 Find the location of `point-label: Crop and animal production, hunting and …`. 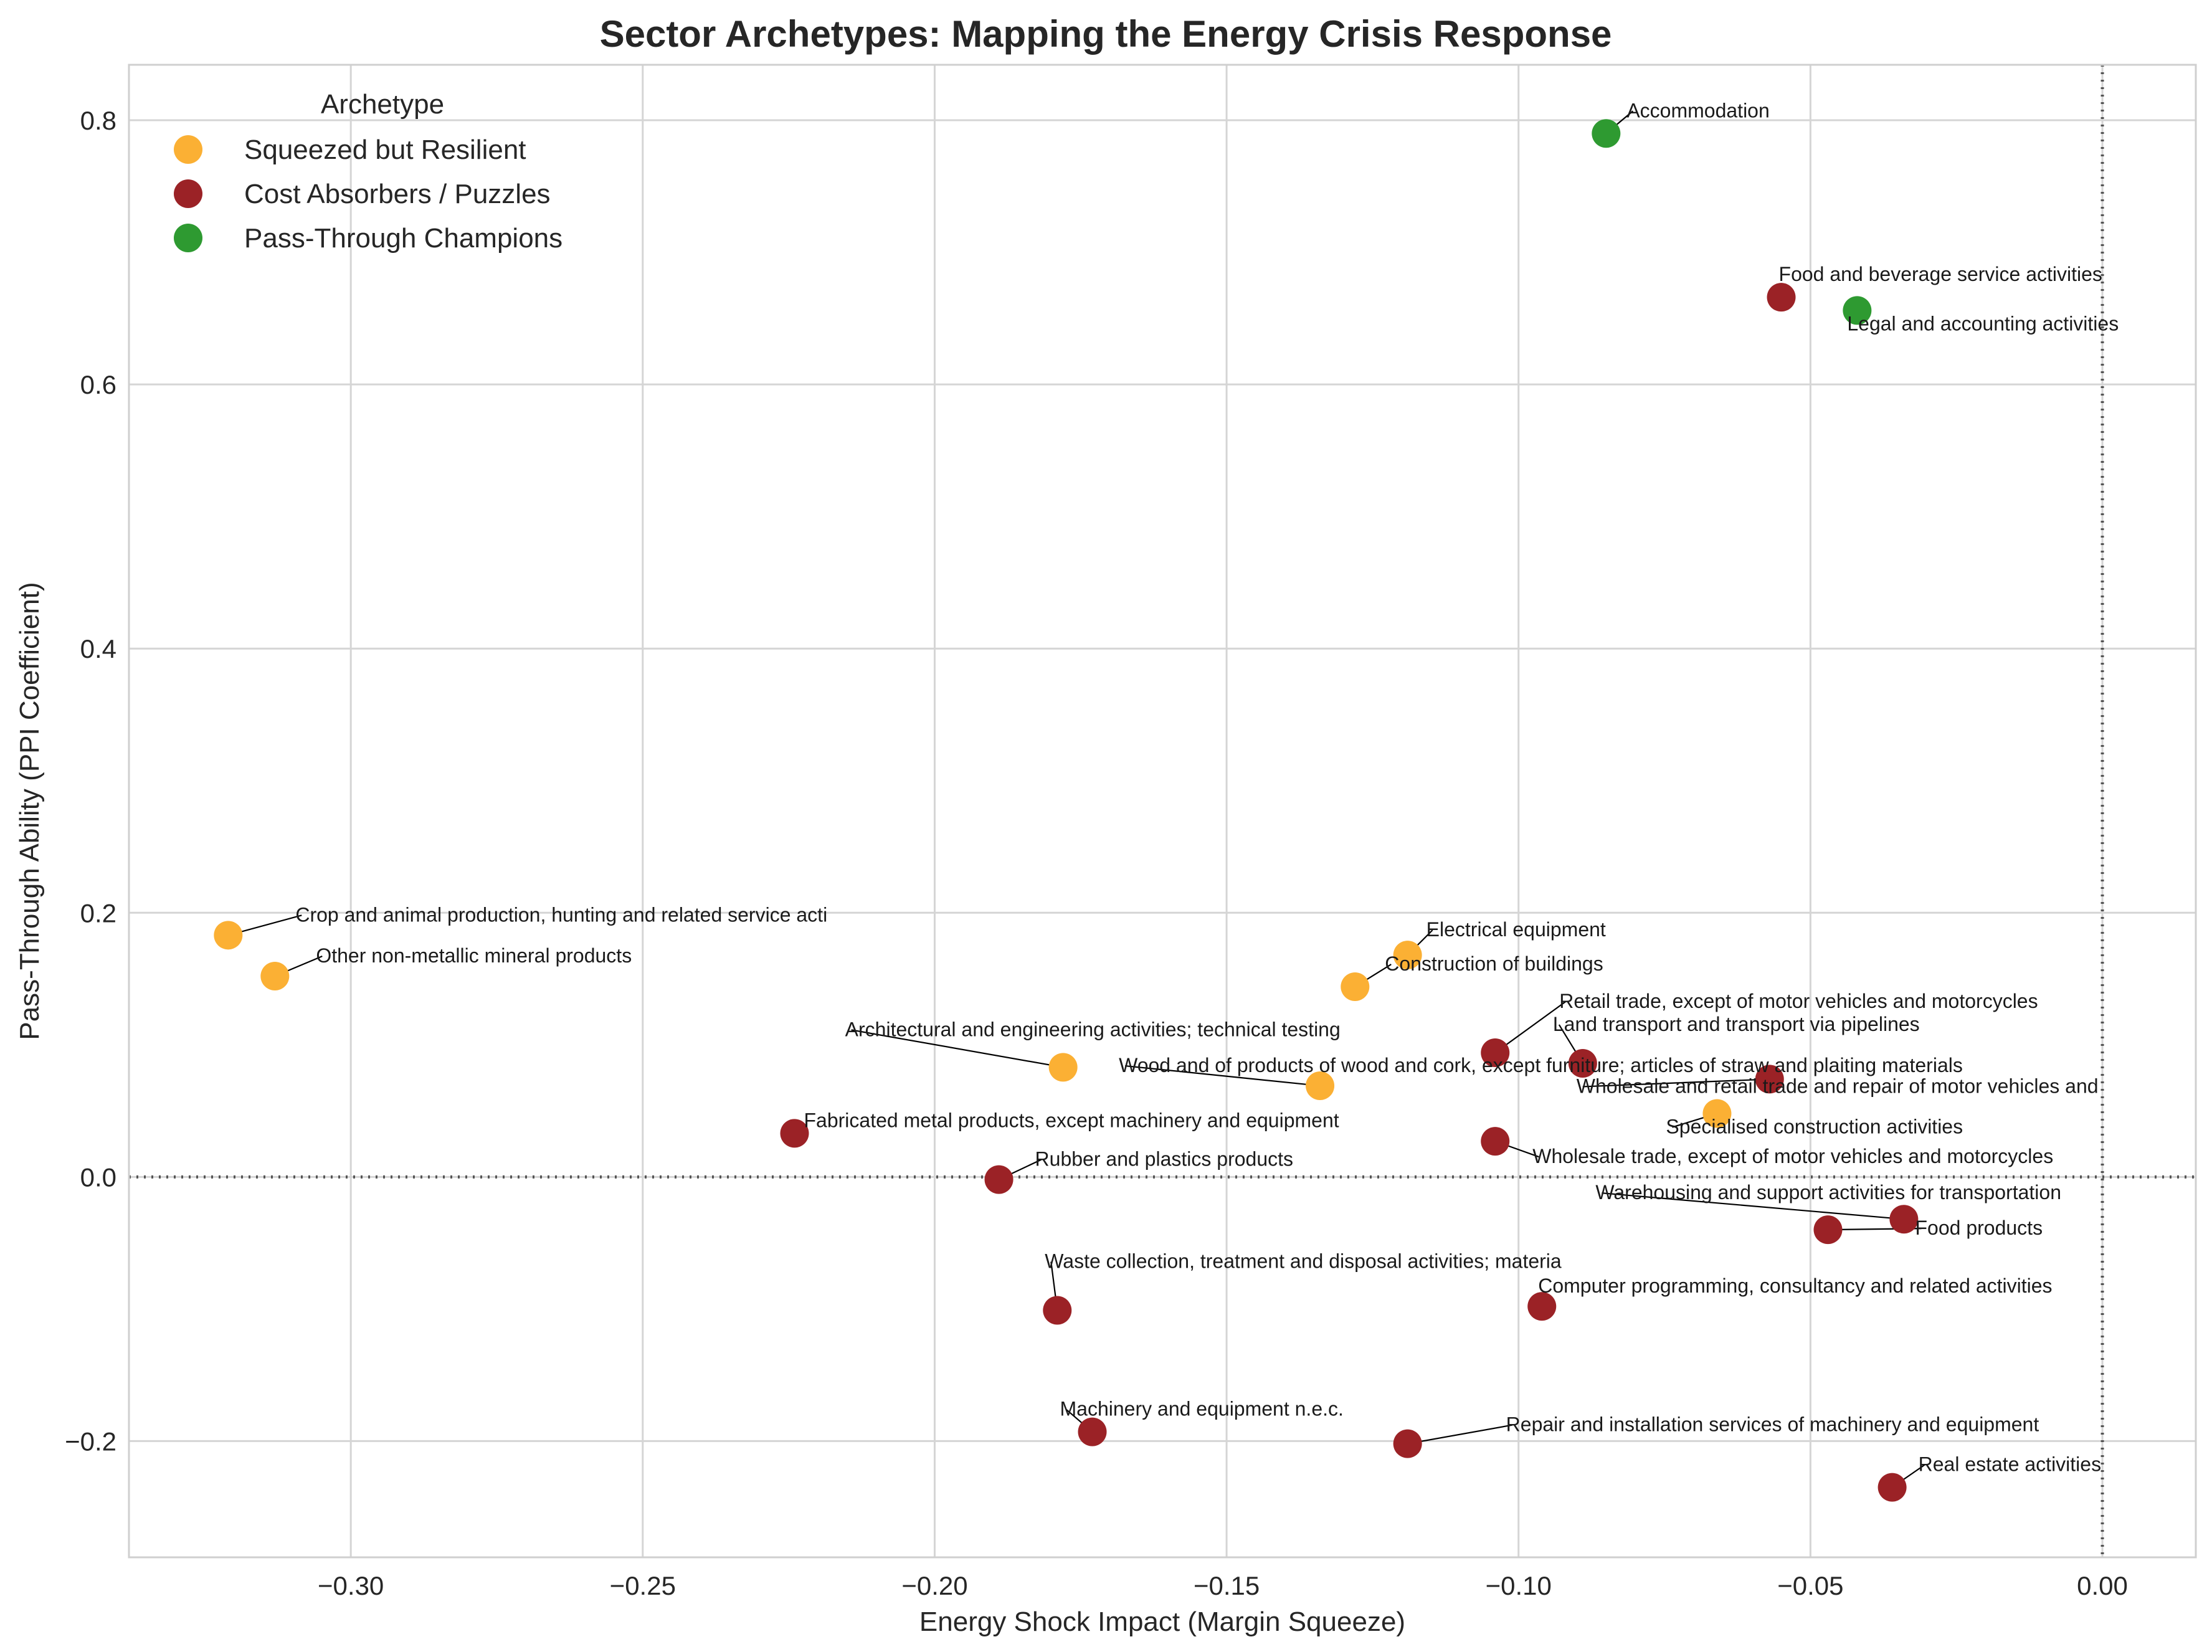

point-label: Crop and animal production, hunting and … is located at coordinates (561, 915).